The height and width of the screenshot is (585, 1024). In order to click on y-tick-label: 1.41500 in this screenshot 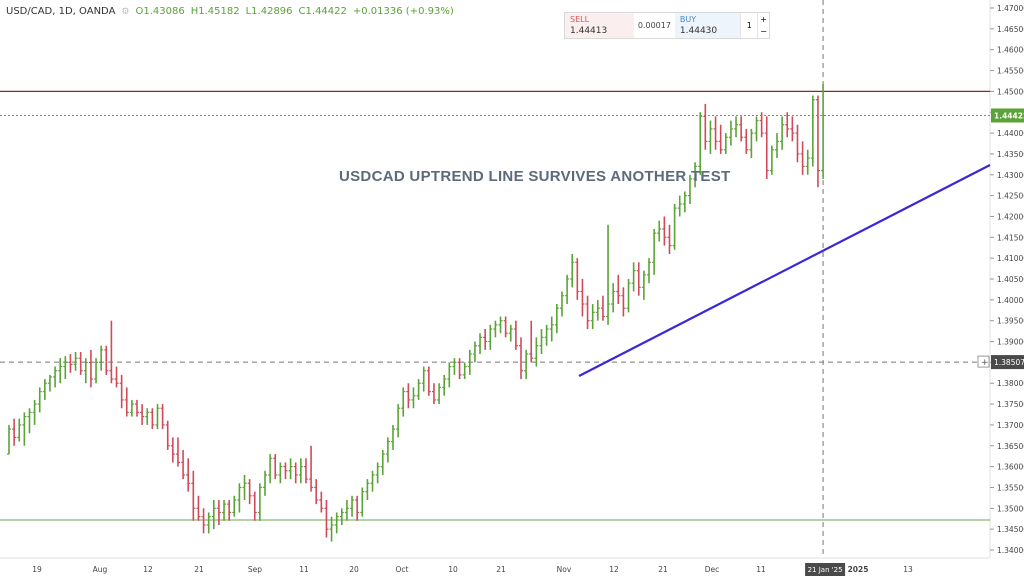, I will do `click(1010, 237)`.